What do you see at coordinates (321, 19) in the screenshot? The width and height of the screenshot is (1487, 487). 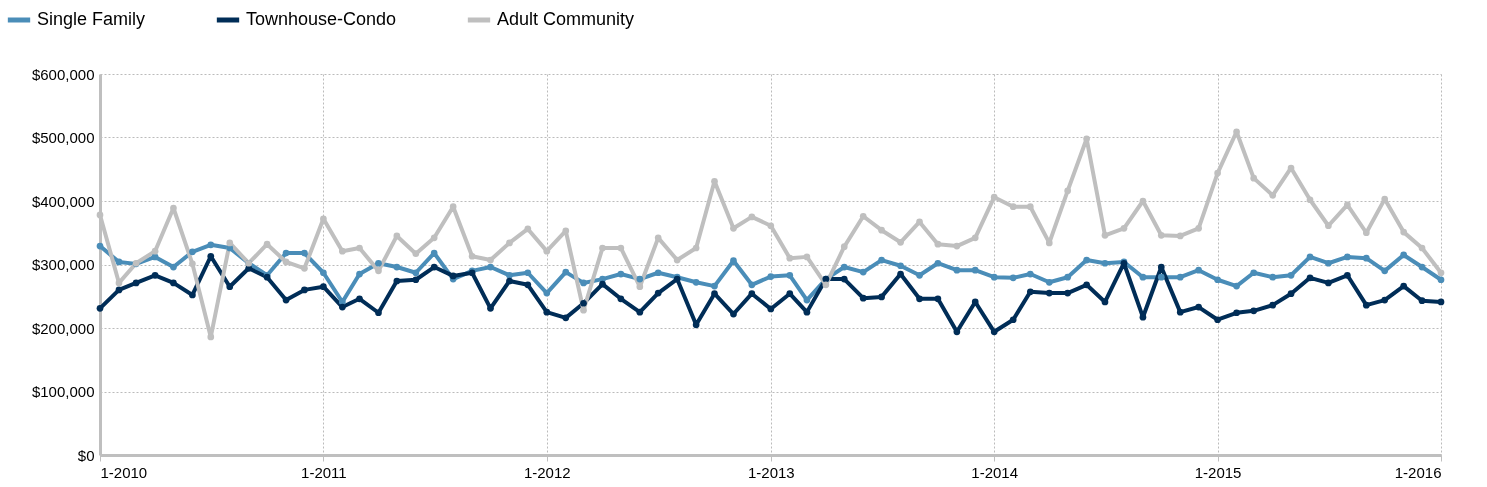 I see `legend-label: Townhouse-Condo` at bounding box center [321, 19].